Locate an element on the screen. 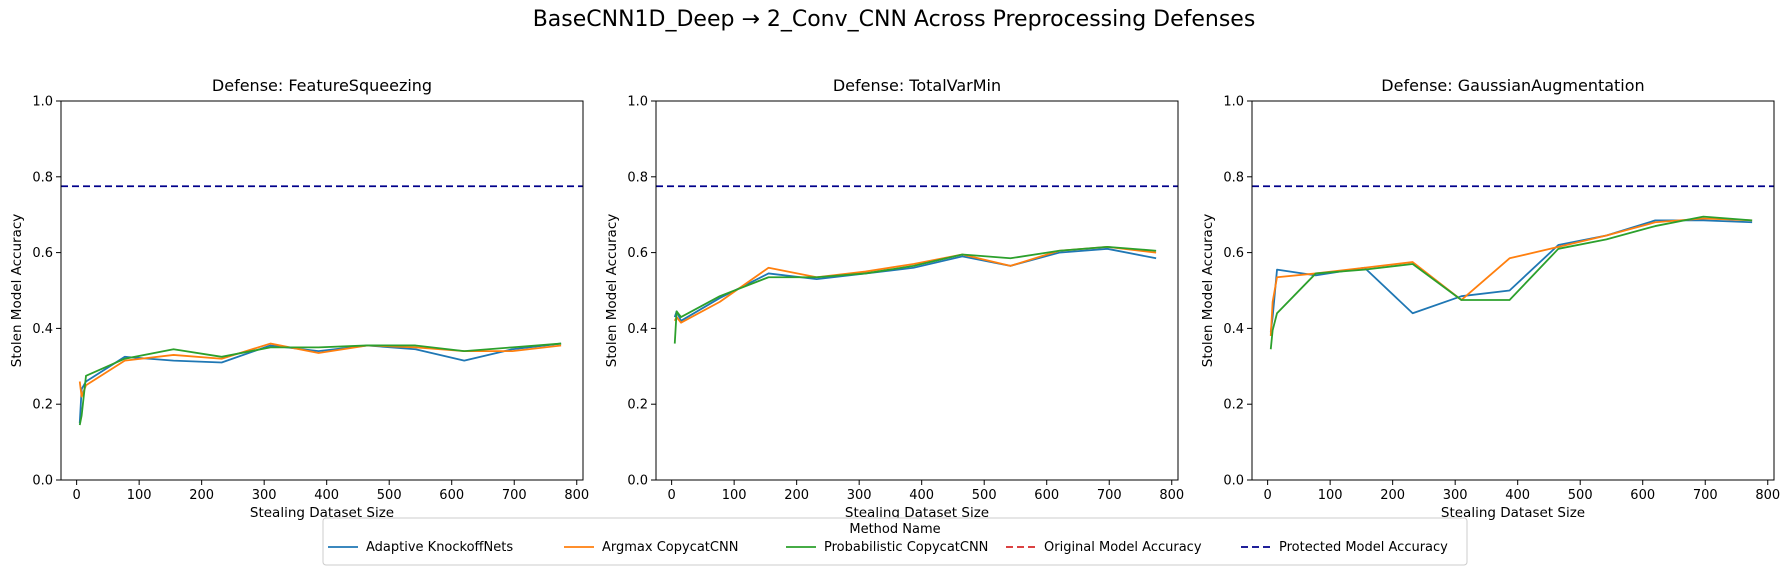 Image resolution: width=1788 pixels, height=571 pixels. legend-title: Method Name is located at coordinates (894, 529).